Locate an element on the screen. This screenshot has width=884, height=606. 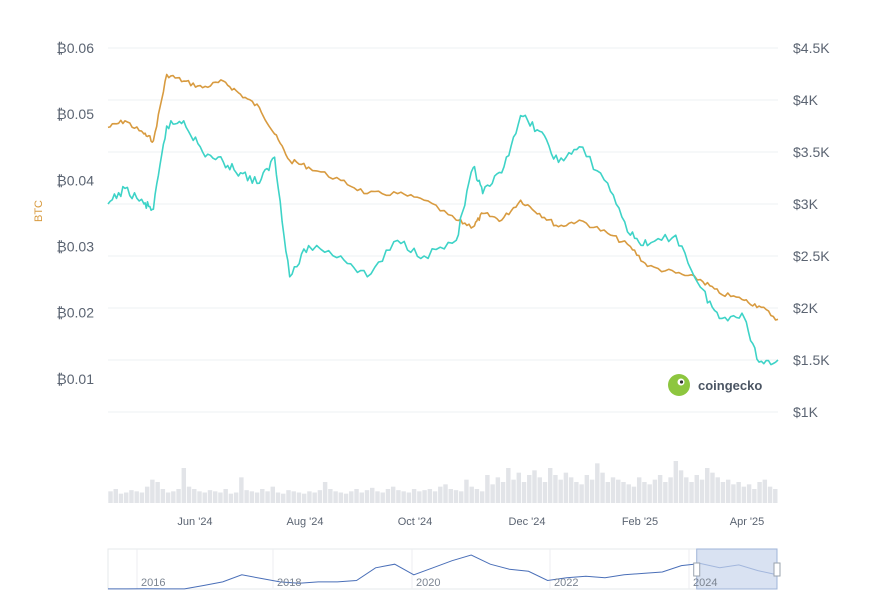
right-axis-tick-label: $2.5K is located at coordinates (811, 256).